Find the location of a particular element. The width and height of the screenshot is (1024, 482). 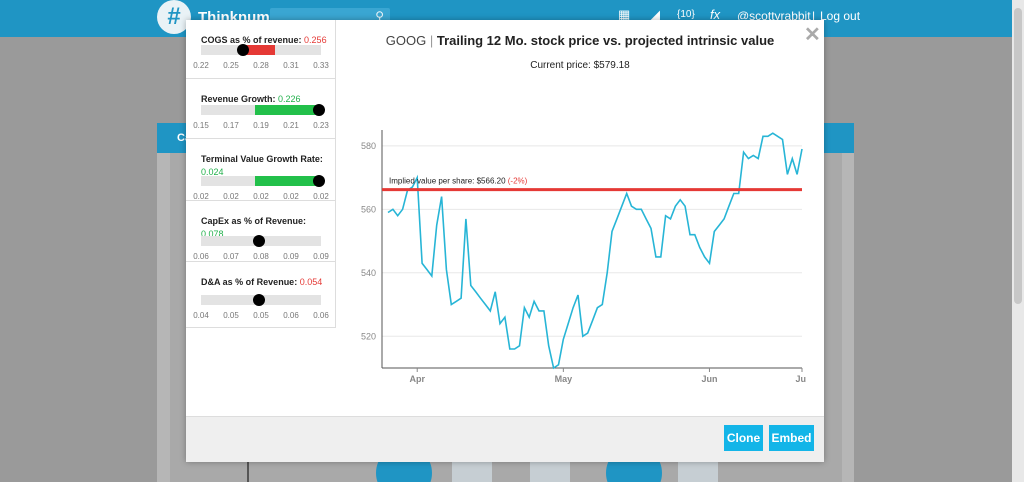

slider-label-text: D&A as % of Revenue: is located at coordinates (249, 282).